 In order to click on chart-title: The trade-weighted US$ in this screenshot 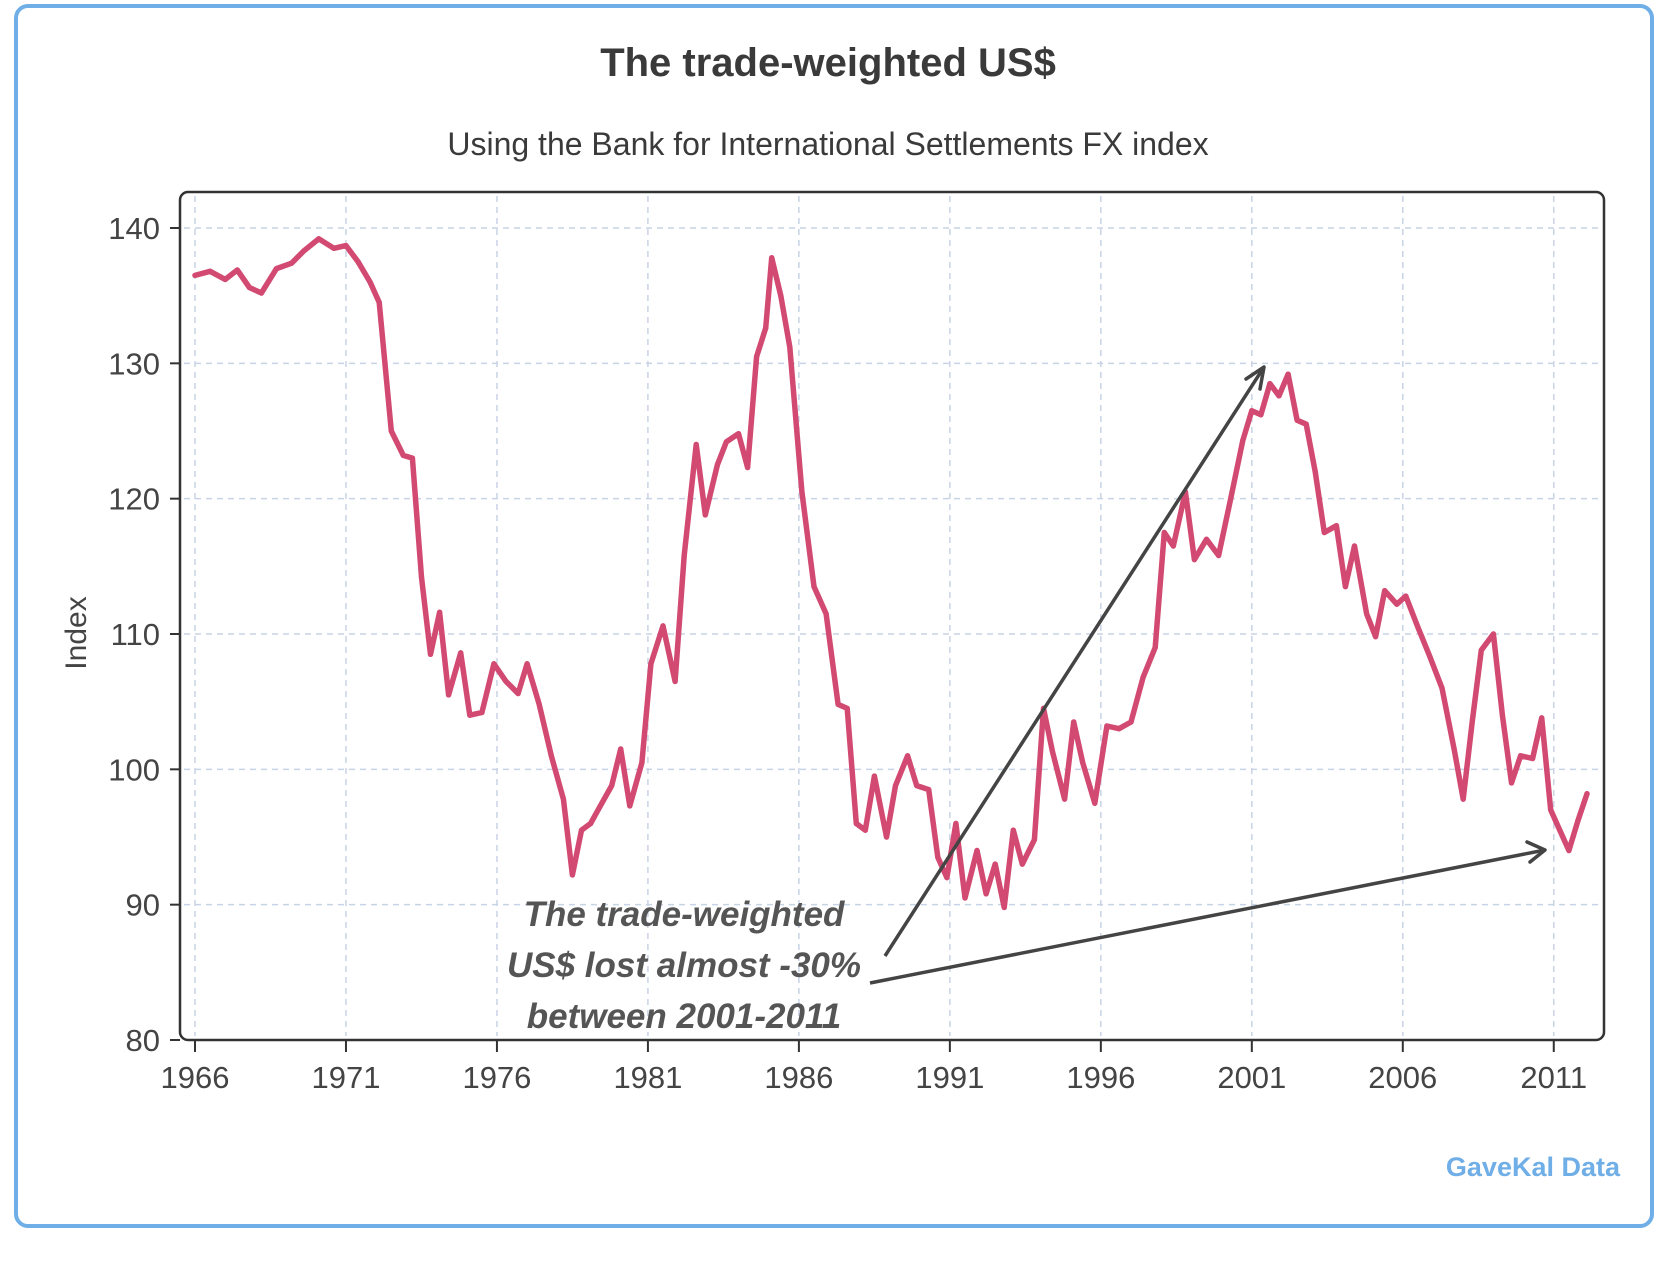, I will do `click(828, 63)`.